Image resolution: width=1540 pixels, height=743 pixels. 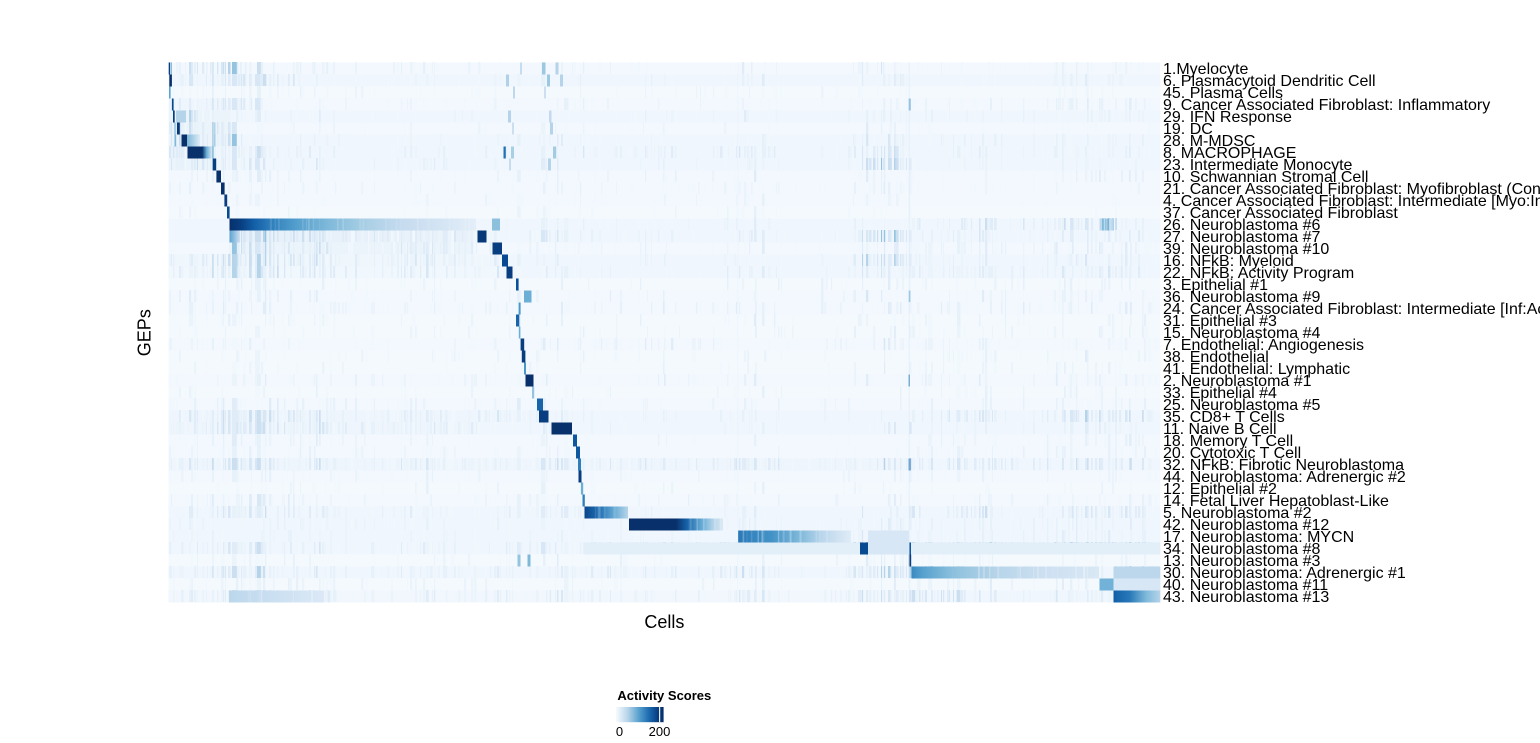 I want to click on svg-text: 38. Endothelial, so click(x=1216, y=357).